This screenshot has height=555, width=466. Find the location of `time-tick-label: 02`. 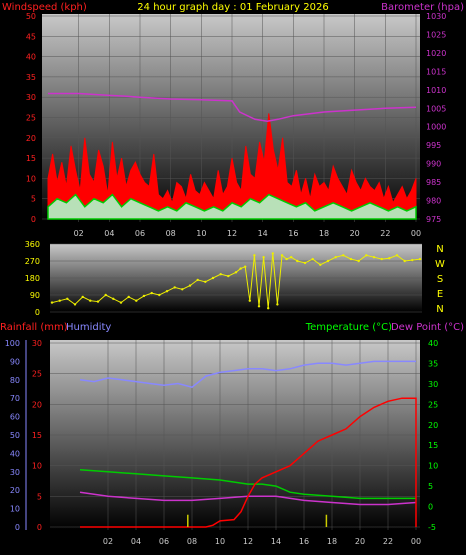

time-tick-label: 02 is located at coordinates (79, 233).